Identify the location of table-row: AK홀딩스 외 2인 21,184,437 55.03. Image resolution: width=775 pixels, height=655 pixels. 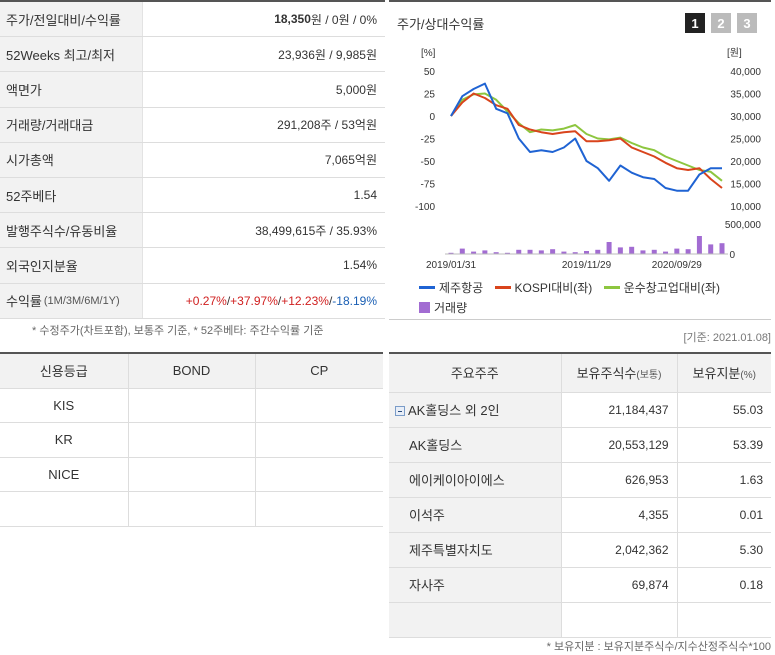
(580, 410).